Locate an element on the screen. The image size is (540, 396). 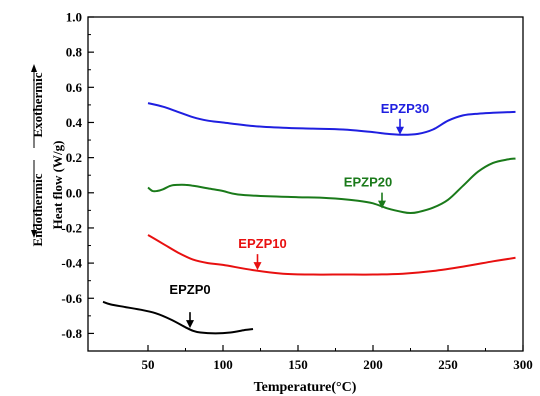
series-label-epzp0: EPZP0 is located at coordinates (189, 289).